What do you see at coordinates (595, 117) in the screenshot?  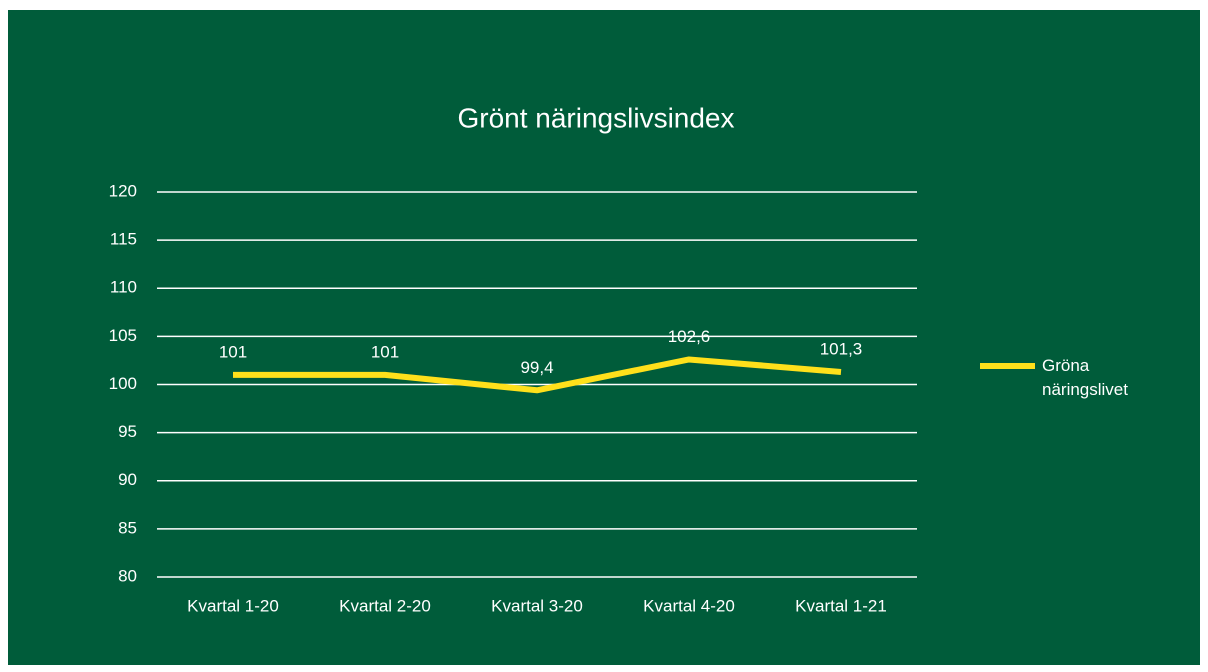 I see `chart-title: Grönt näringslivsindex` at bounding box center [595, 117].